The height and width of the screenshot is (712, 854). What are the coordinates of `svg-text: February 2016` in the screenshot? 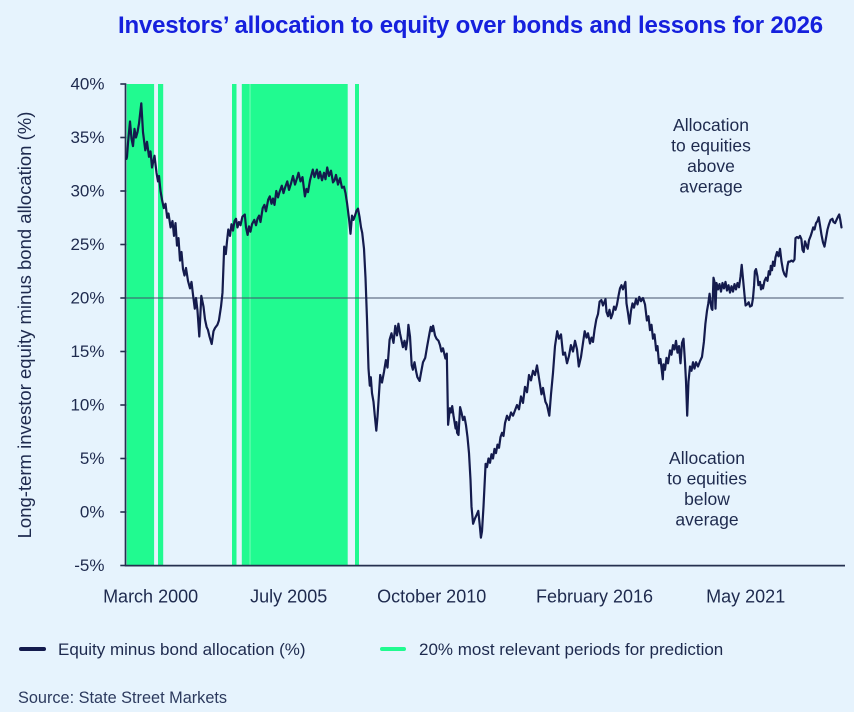 It's located at (594, 597).